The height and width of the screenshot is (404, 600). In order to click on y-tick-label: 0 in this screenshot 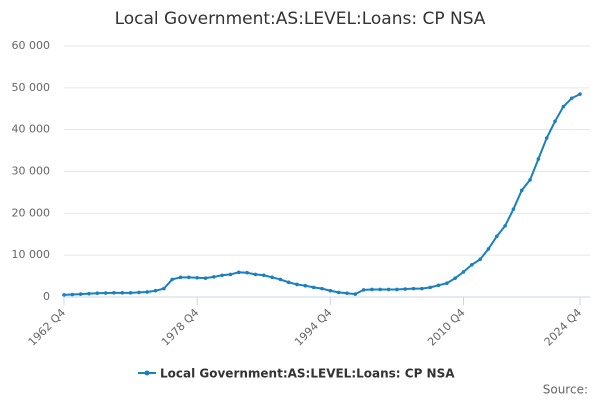, I will do `click(46, 296)`.